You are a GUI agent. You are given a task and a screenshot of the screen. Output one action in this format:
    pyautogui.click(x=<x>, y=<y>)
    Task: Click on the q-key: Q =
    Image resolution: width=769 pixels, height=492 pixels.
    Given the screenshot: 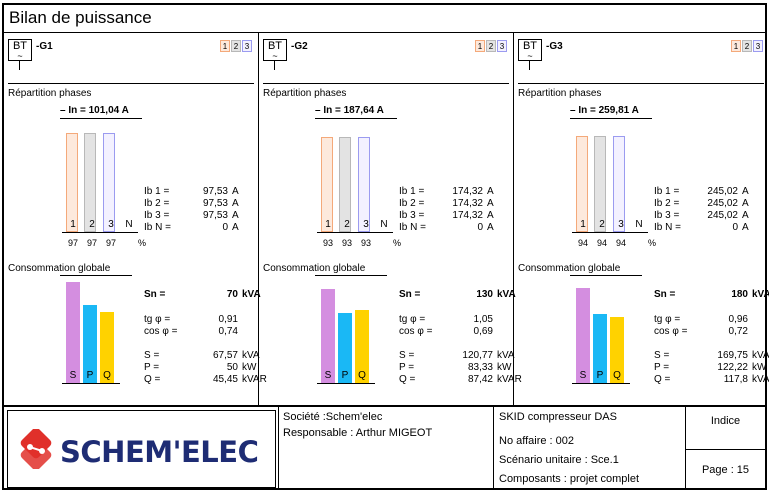 What is the action you would take?
    pyautogui.click(x=152, y=379)
    